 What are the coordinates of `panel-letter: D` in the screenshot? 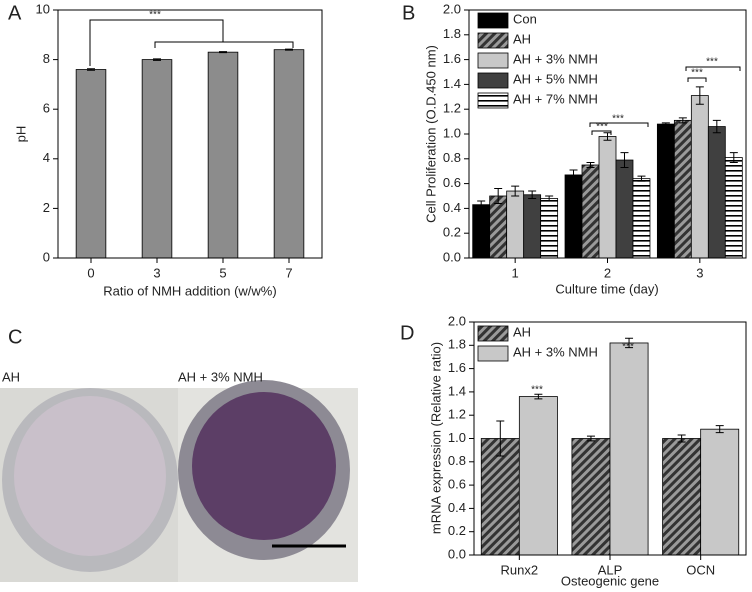 It's located at (407, 333).